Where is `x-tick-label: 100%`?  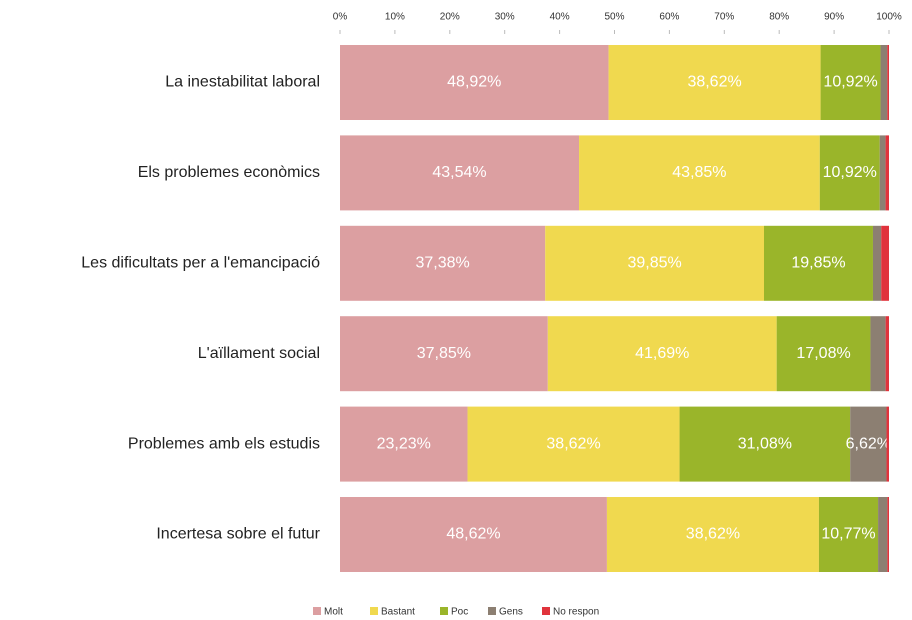 x-tick-label: 100% is located at coordinates (889, 17).